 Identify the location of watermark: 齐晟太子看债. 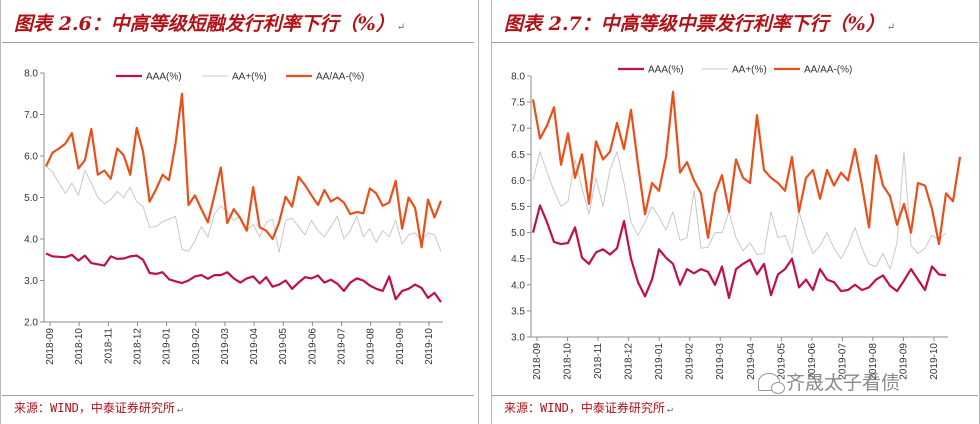
(829, 381).